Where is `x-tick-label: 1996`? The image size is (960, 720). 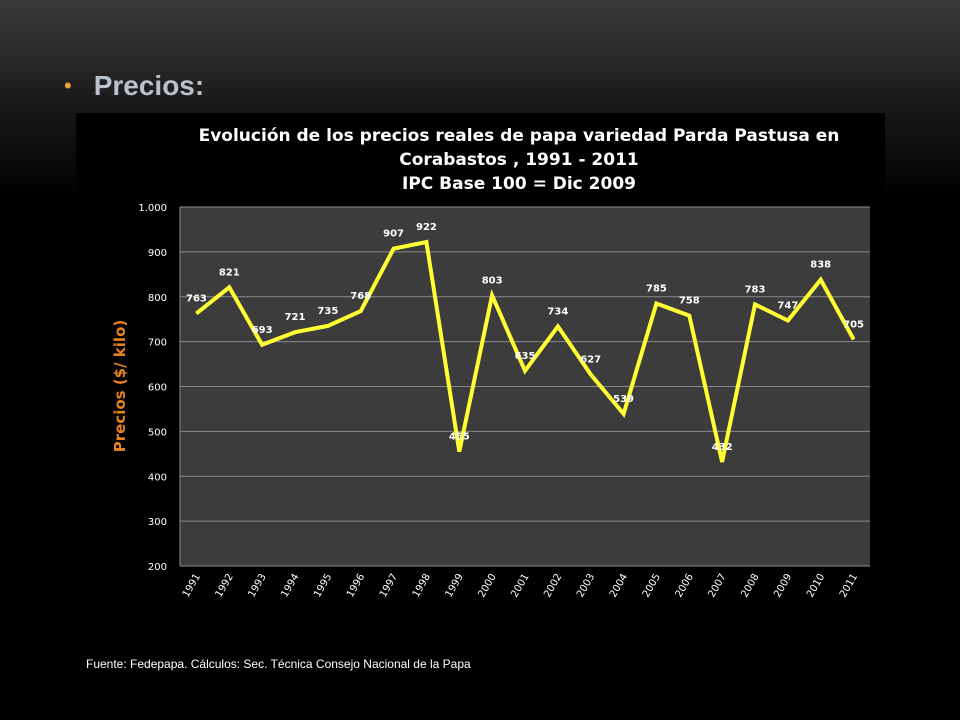 x-tick-label: 1996 is located at coordinates (356, 586).